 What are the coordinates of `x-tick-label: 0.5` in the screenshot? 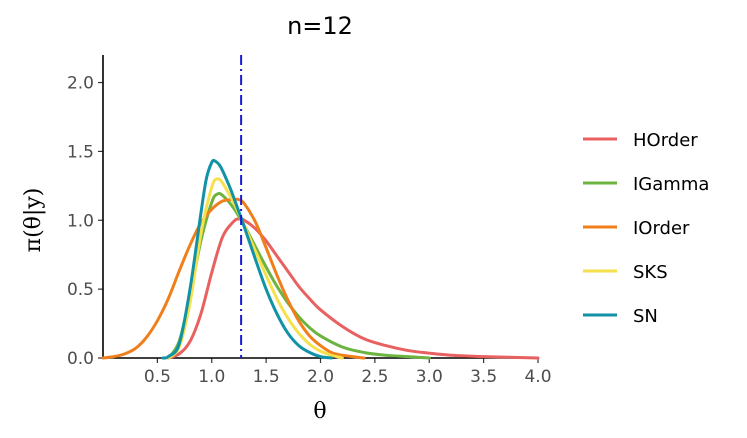 It's located at (157, 377).